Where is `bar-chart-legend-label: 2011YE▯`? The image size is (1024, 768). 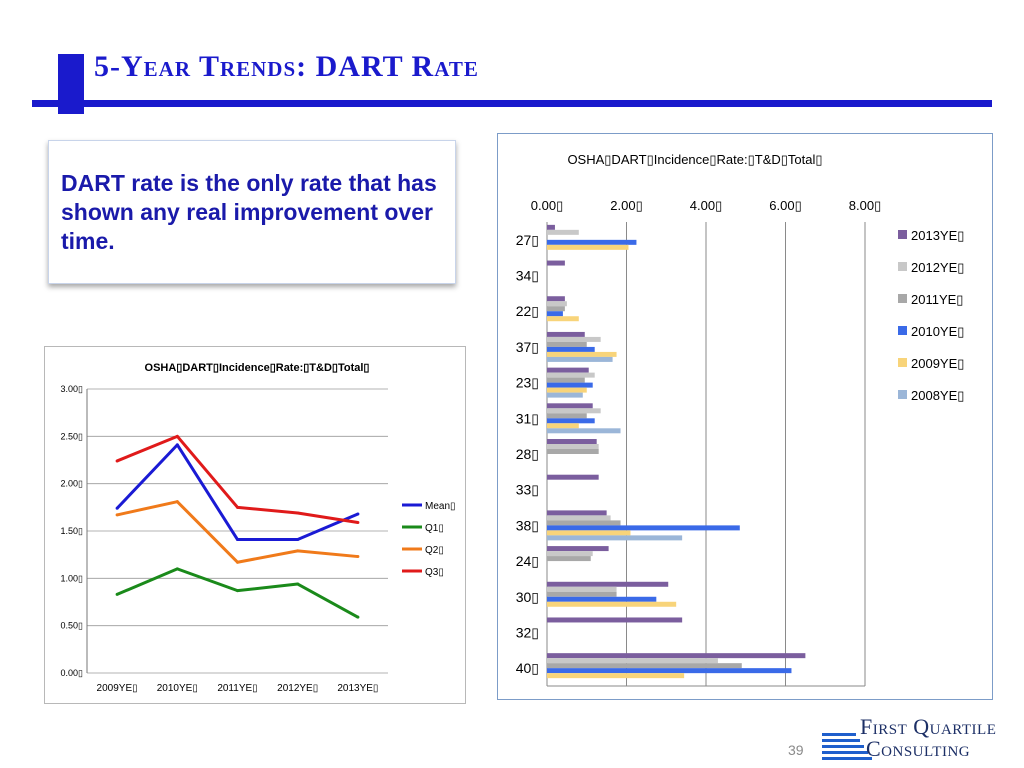
bar-chart-legend-label: 2011YE▯ is located at coordinates (937, 299).